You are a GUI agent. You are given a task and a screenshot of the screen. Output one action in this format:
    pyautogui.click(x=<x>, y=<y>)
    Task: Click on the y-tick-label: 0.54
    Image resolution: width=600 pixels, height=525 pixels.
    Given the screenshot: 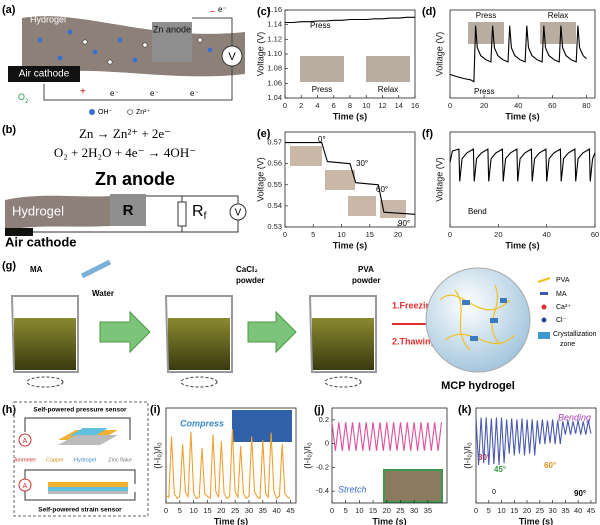 What is the action you would take?
    pyautogui.click(x=274, y=205)
    